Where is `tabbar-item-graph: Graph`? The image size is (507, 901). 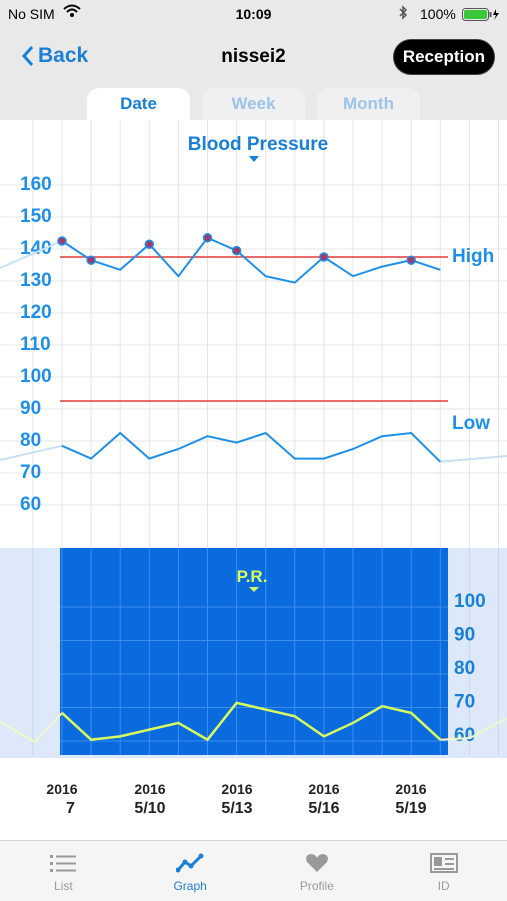 tabbar-item-graph: Graph is located at coordinates (190, 871).